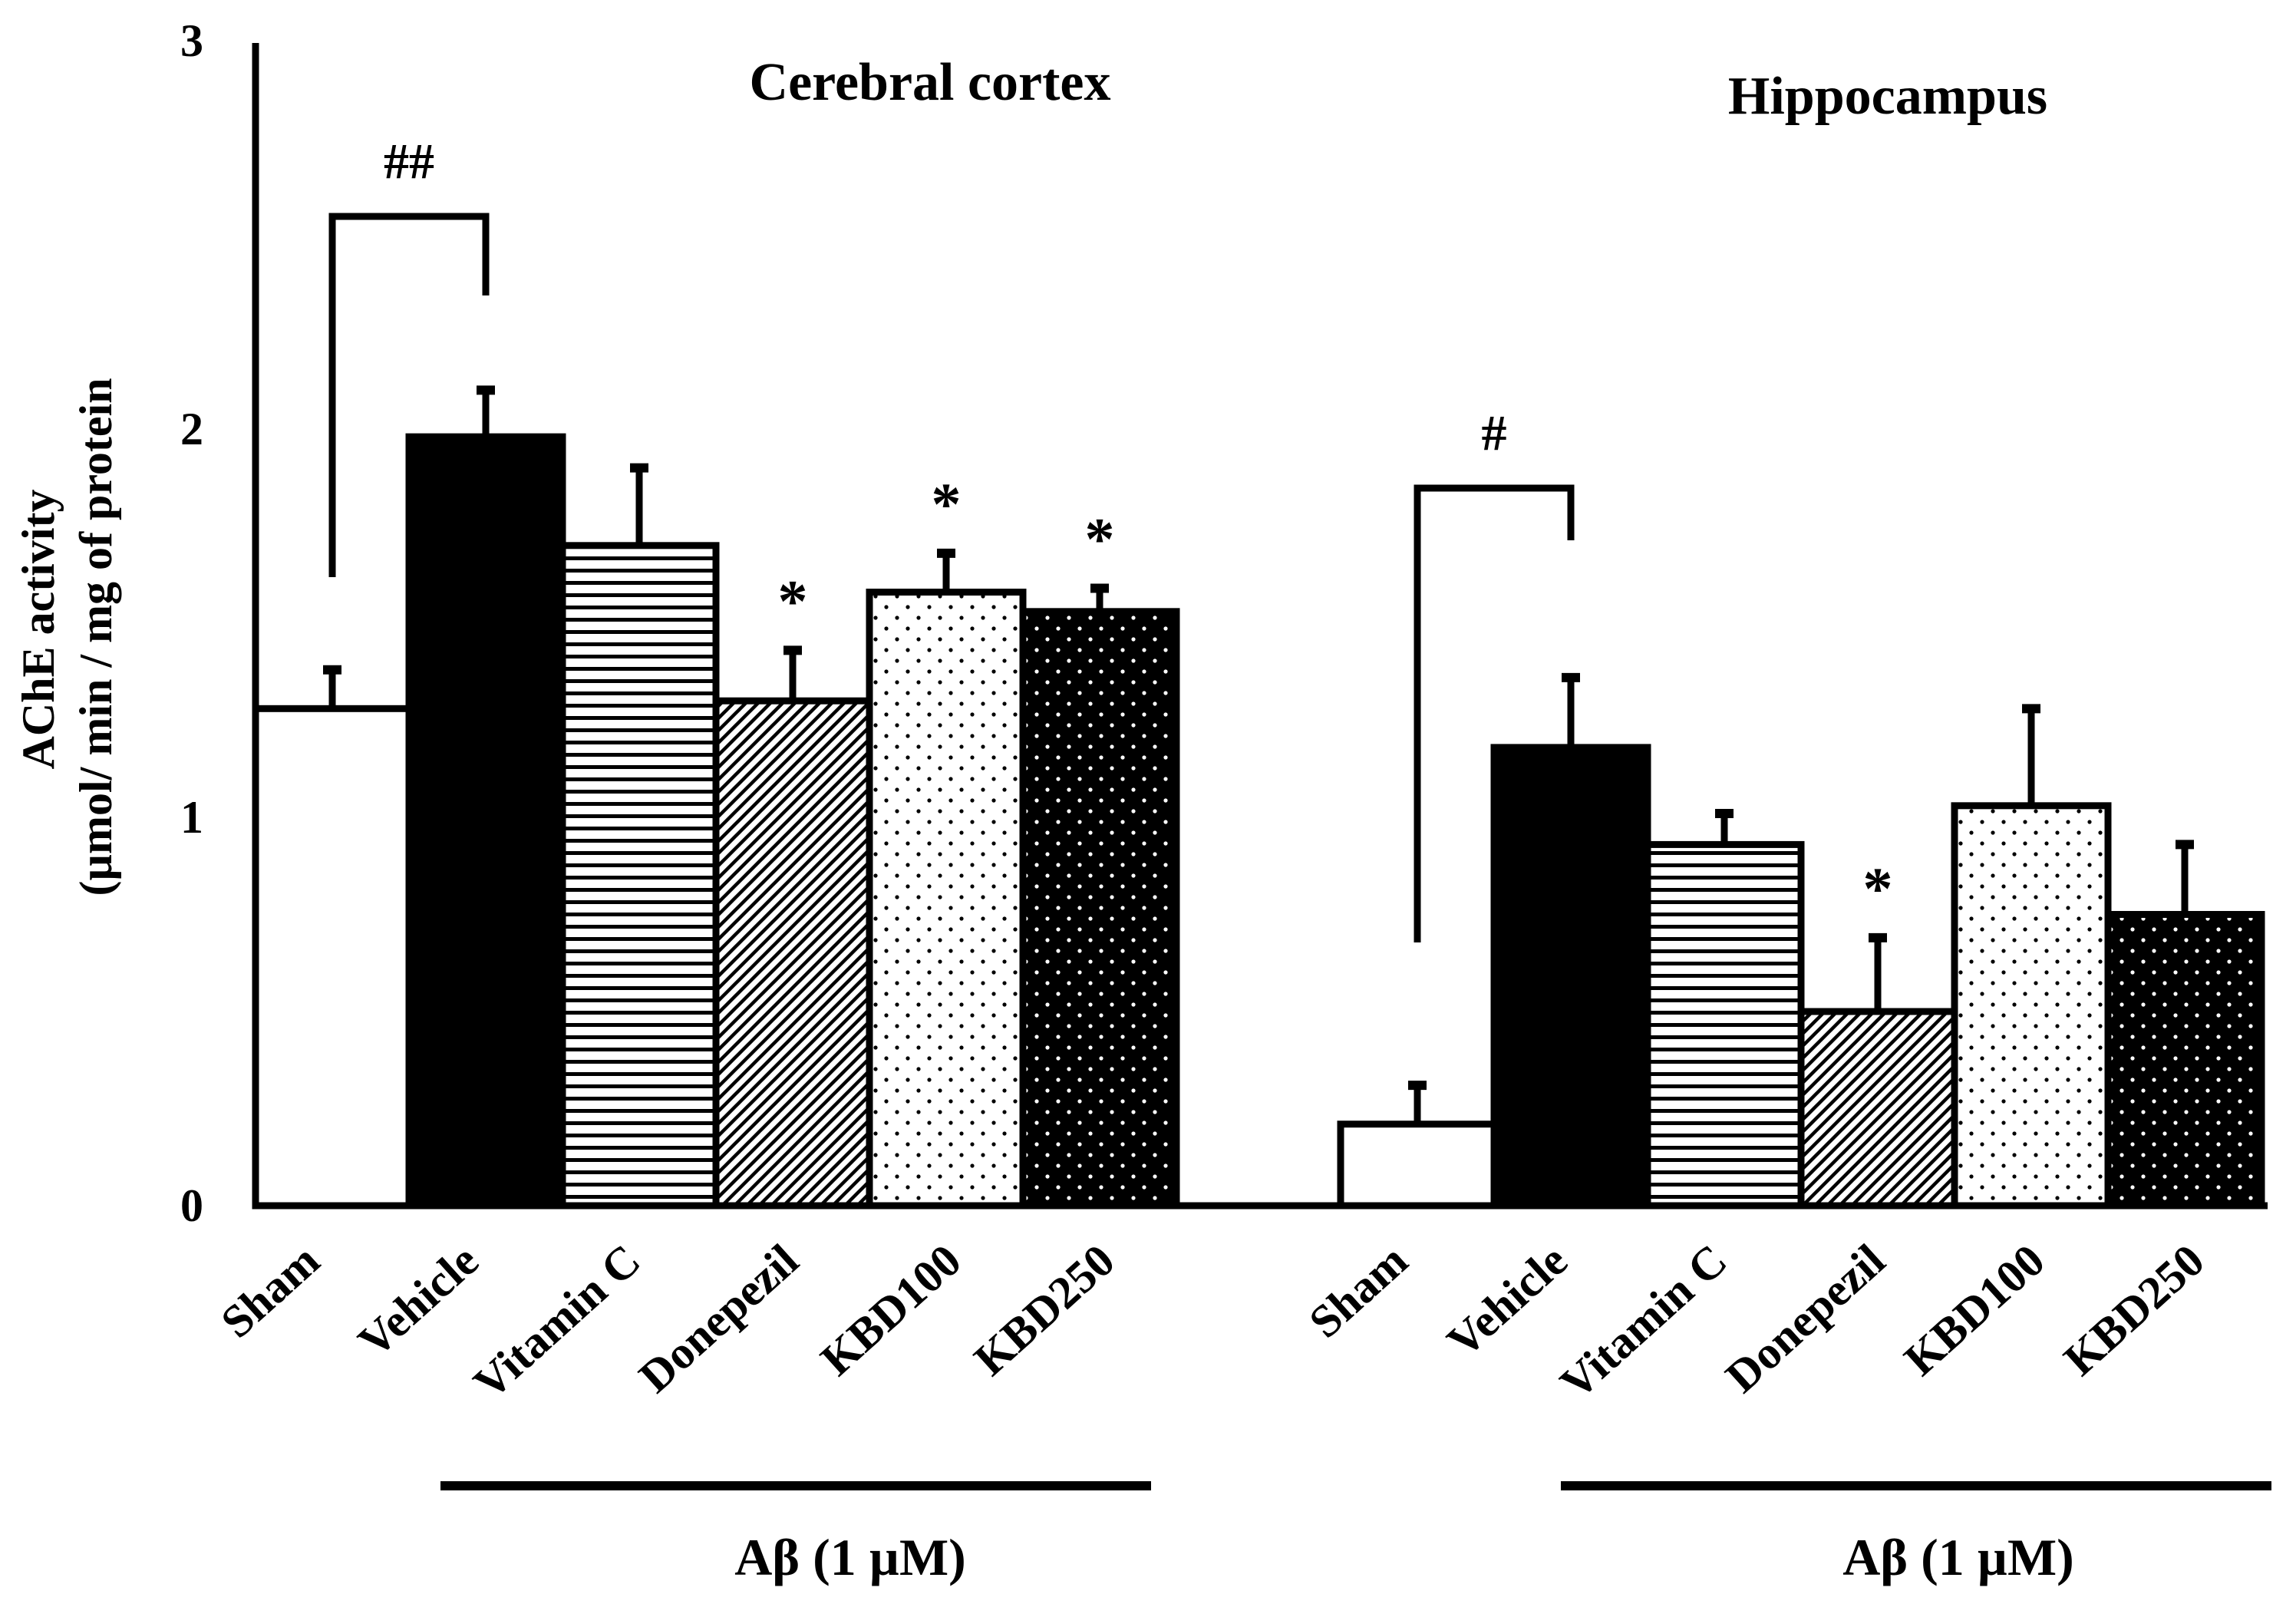  What do you see at coordinates (270, 1291) in the screenshot?
I see `category-label-cortex-sham: Sham` at bounding box center [270, 1291].